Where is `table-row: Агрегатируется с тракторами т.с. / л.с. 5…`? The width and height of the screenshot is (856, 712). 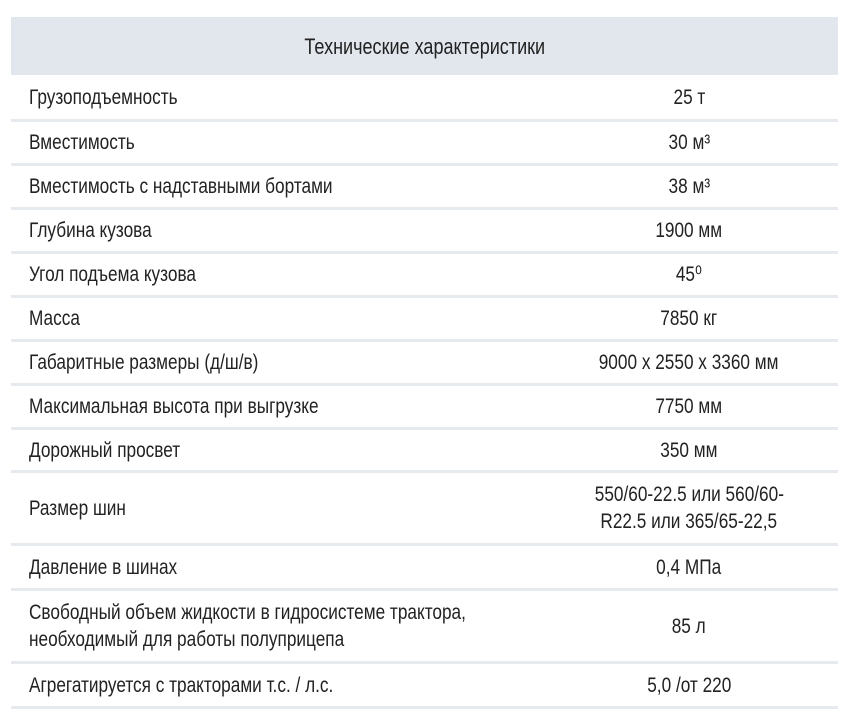
table-row: Агрегатируется с тракторами т.с. / л.с. 5… is located at coordinates (424, 686).